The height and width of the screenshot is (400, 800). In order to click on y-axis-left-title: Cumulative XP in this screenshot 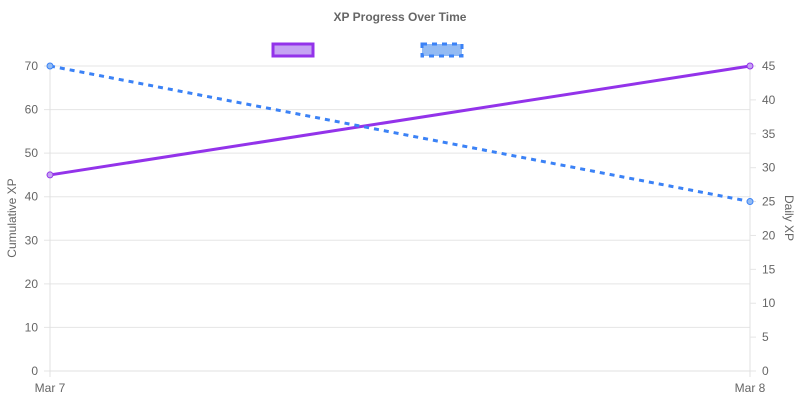, I will do `click(12, 217)`.